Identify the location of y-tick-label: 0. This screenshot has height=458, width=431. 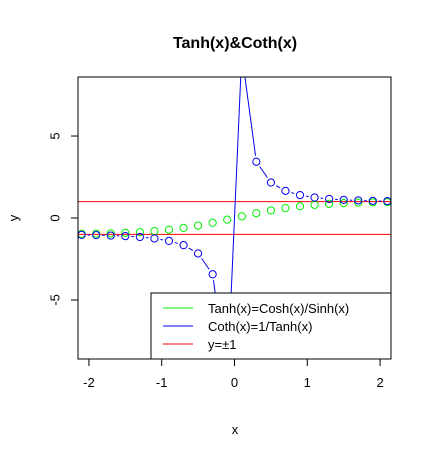
(54, 217).